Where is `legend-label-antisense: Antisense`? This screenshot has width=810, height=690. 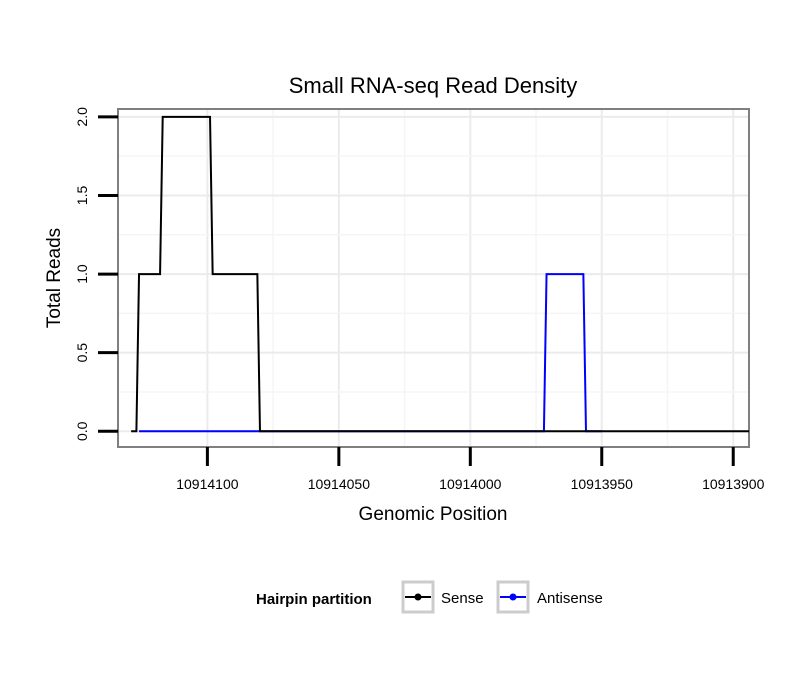
legend-label-antisense: Antisense is located at coordinates (570, 598).